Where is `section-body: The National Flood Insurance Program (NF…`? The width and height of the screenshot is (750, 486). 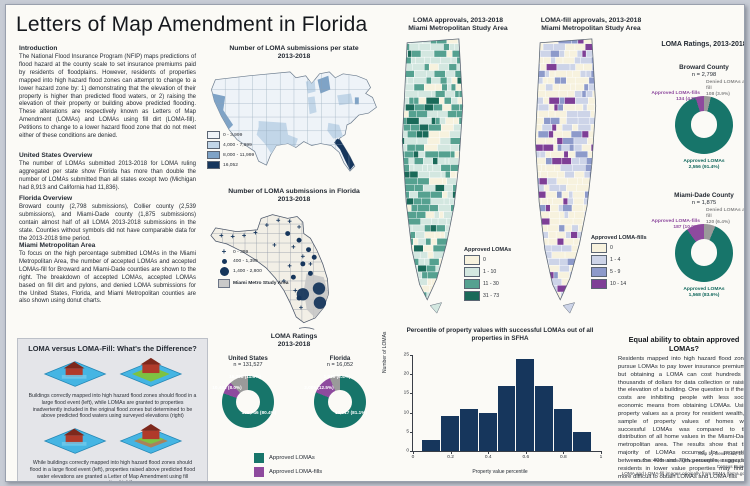 section-body: The National Flood Insurance Program (NF… is located at coordinates (107, 97).